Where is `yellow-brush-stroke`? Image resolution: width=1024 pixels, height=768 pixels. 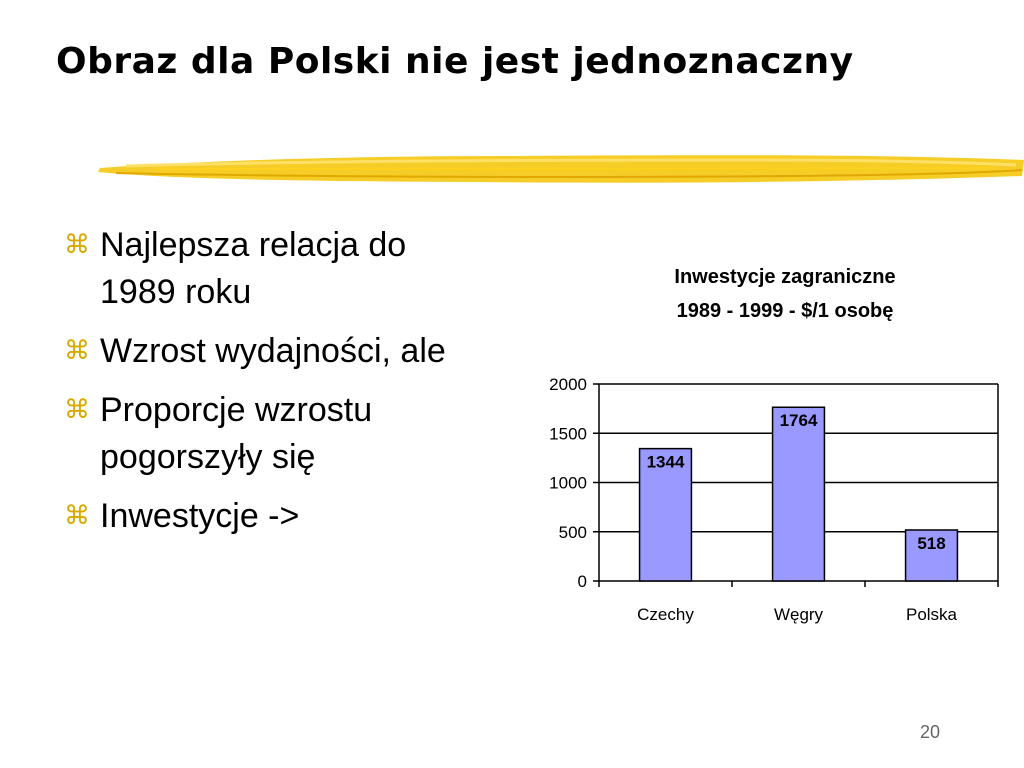 yellow-brush-stroke is located at coordinates (561, 169).